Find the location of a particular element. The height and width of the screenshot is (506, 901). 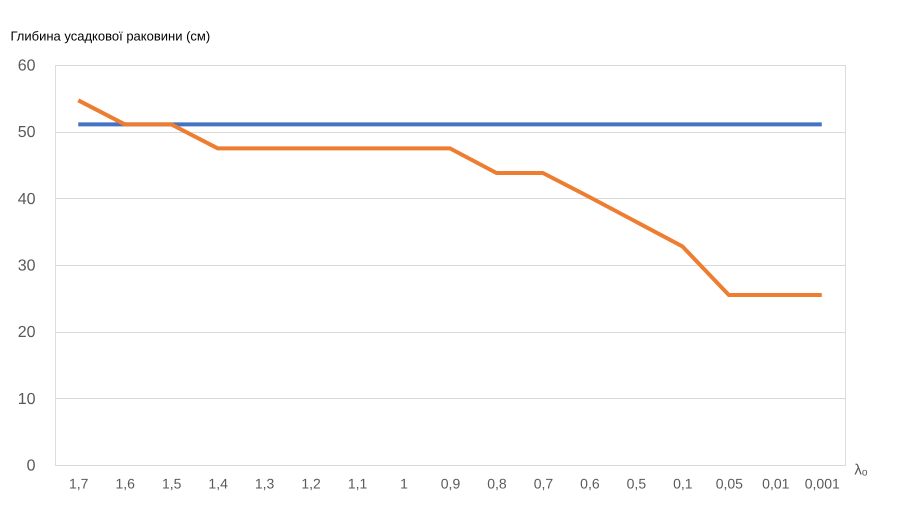

x-tick-label: 0,7 is located at coordinates (544, 484).